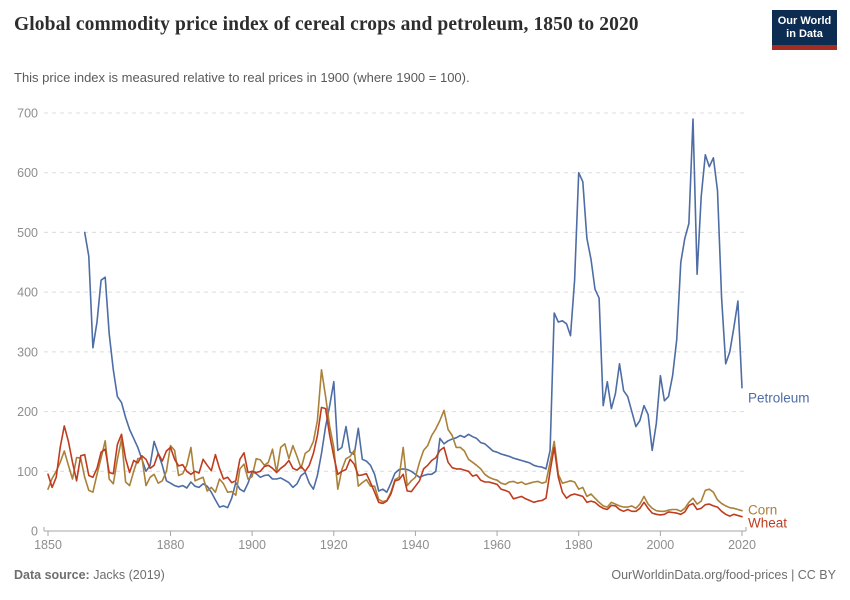 The width and height of the screenshot is (850, 600). What do you see at coordinates (171, 545) in the screenshot?
I see `x-axis-tick-label: 1880` at bounding box center [171, 545].